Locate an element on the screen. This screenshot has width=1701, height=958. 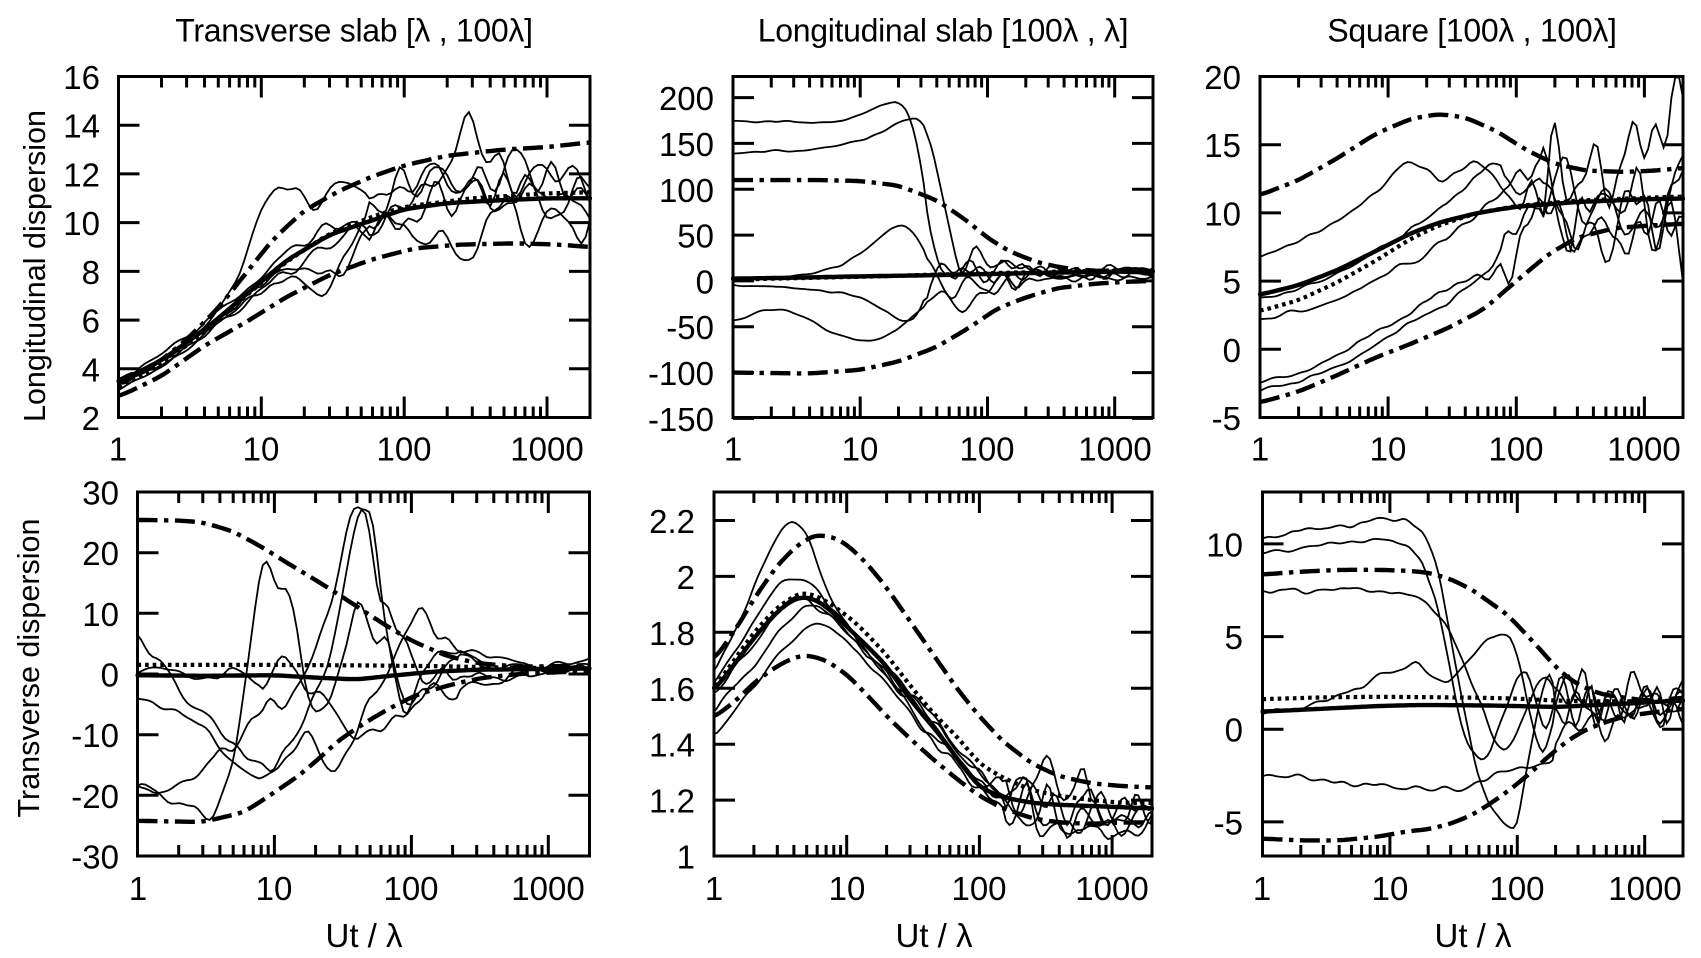
svg-text: Transverse dispersion is located at coordinates (29, 668).